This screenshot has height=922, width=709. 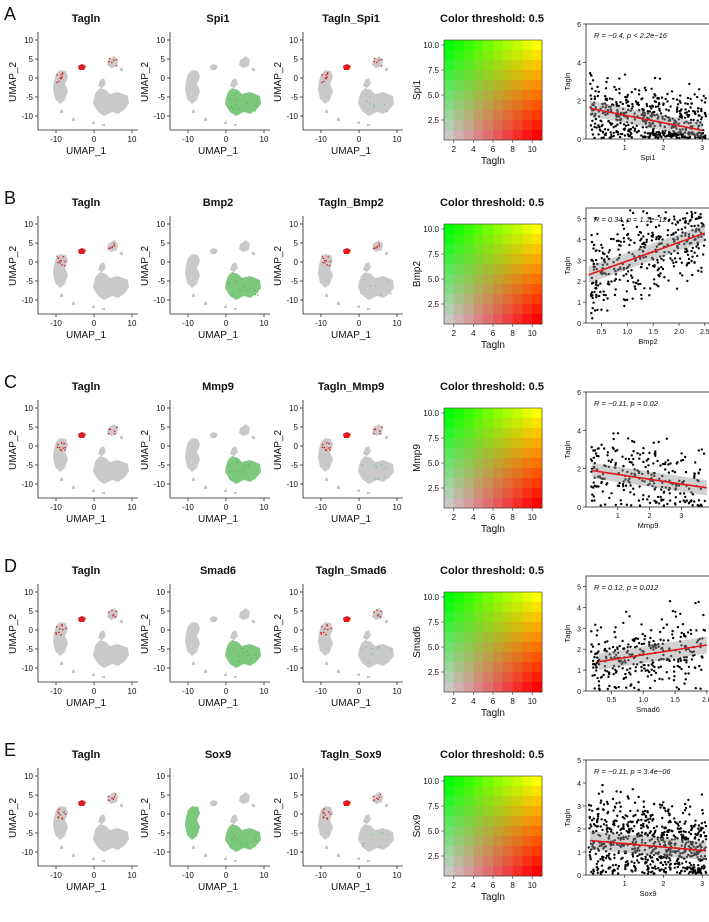 What do you see at coordinates (618, 516) in the screenshot?
I see `scatter-x-tick-label: 1` at bounding box center [618, 516].